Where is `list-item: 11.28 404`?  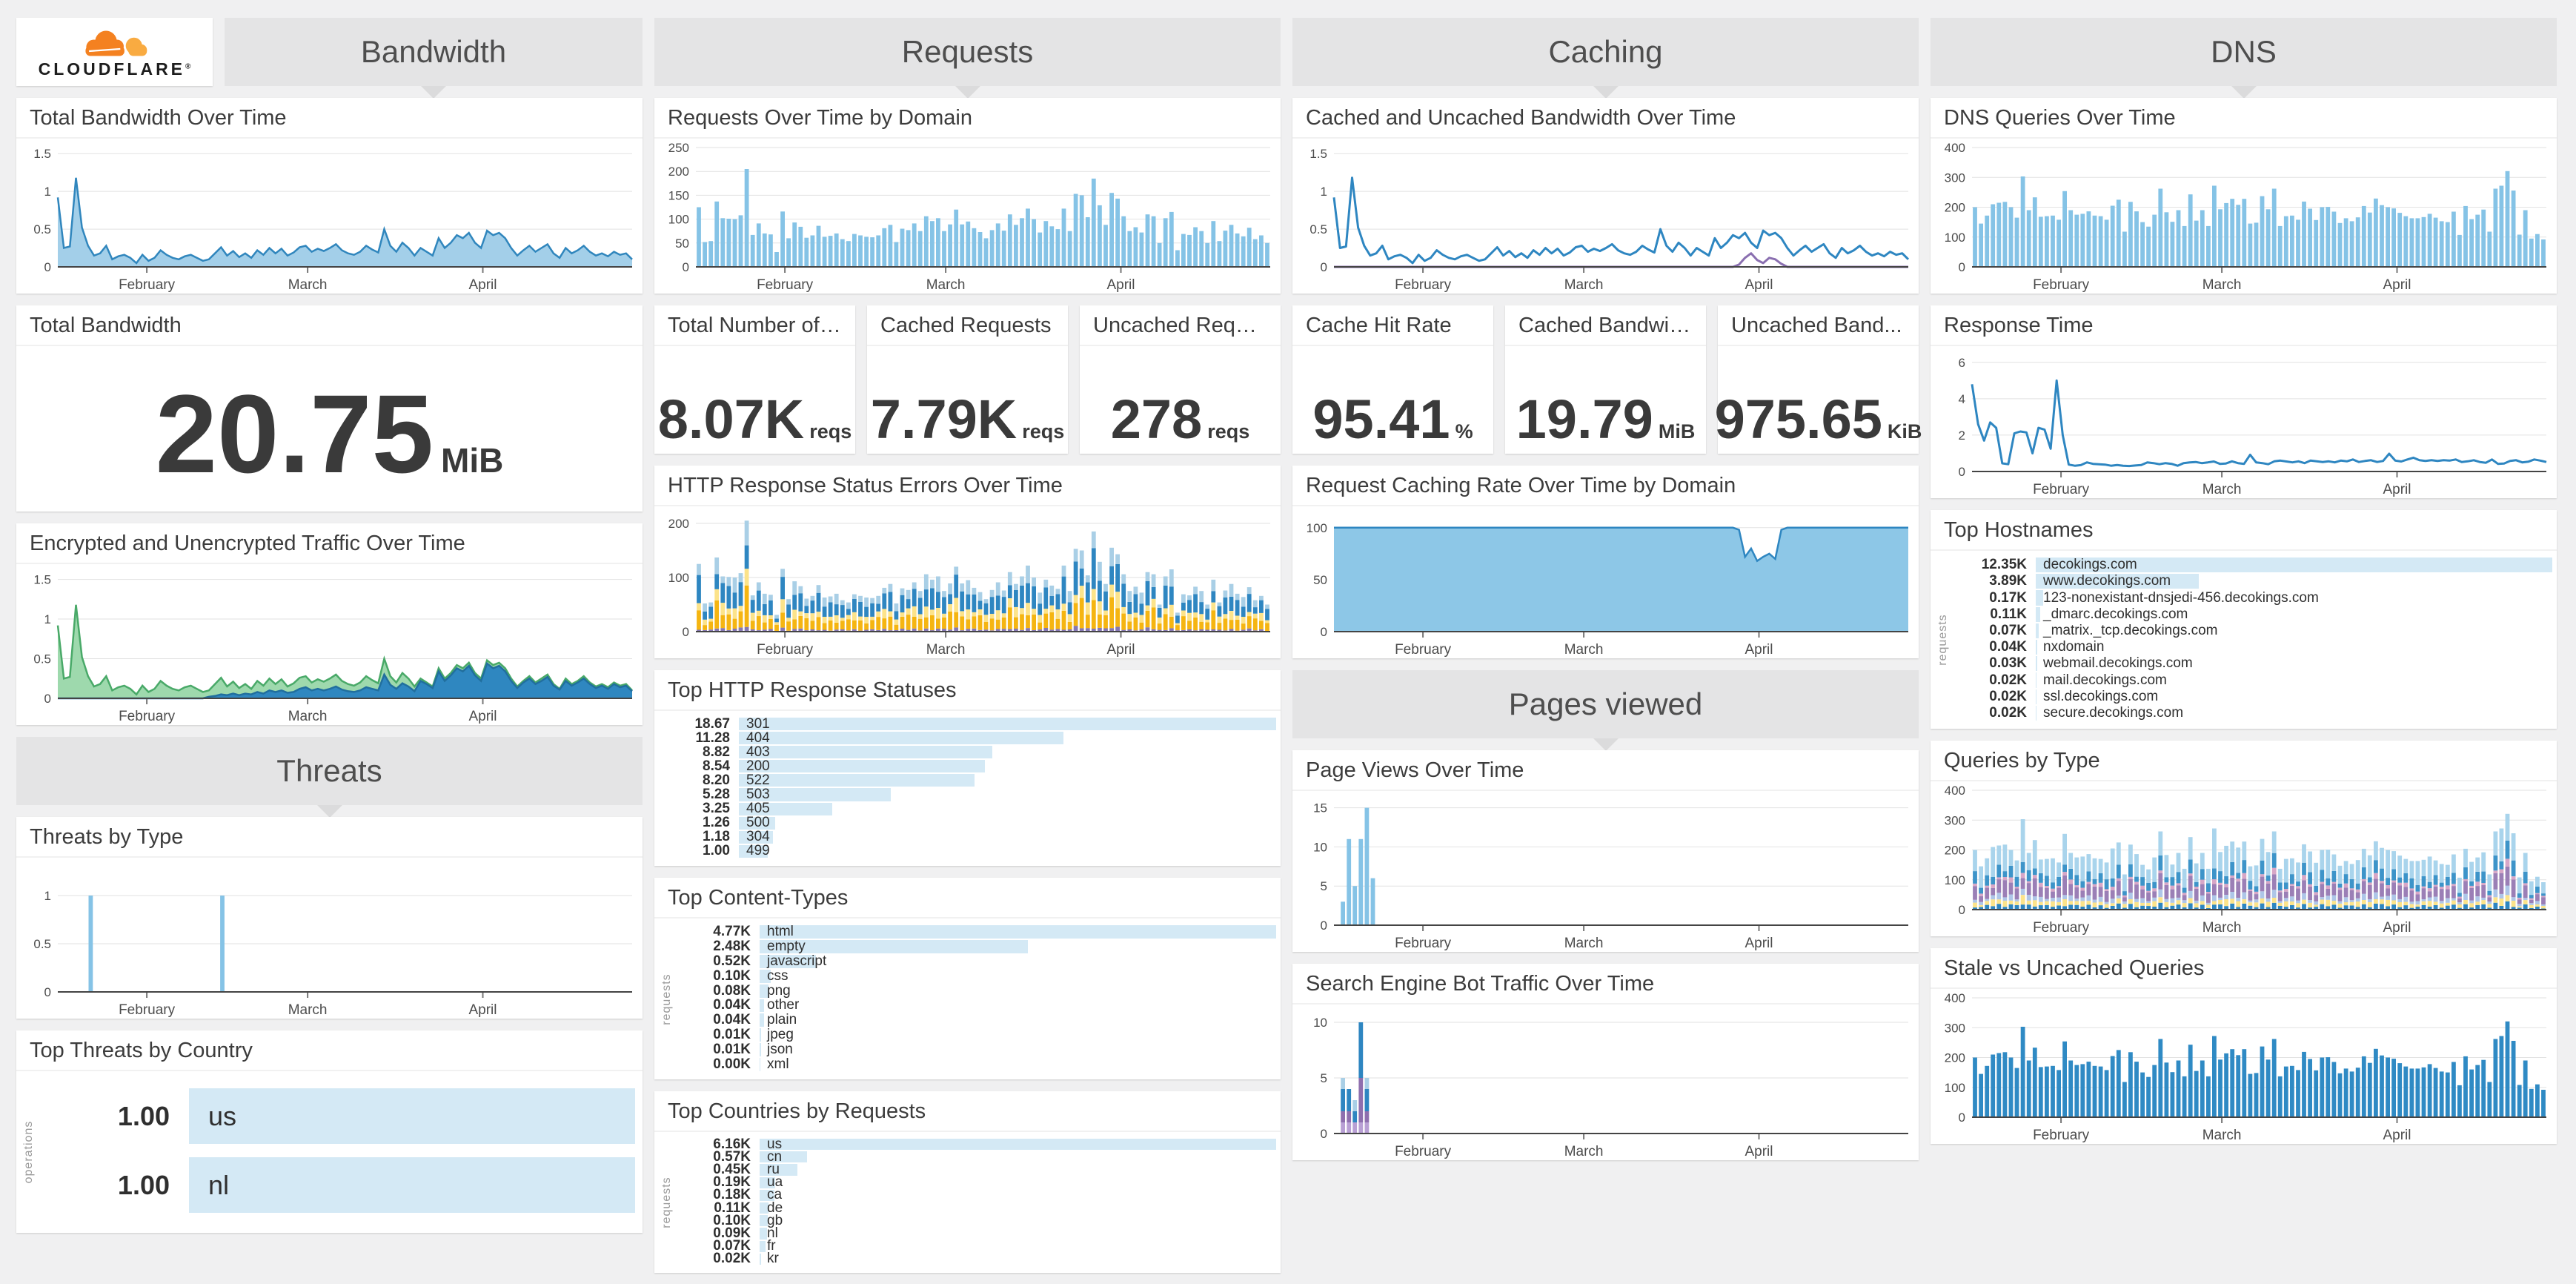 list-item: 11.28 404 is located at coordinates (970, 738).